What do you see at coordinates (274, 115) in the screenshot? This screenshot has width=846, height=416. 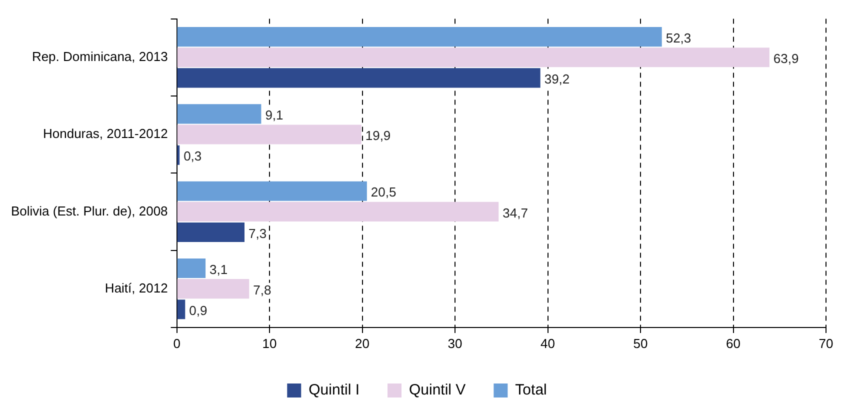 I see `data-label: 9,1` at bounding box center [274, 115].